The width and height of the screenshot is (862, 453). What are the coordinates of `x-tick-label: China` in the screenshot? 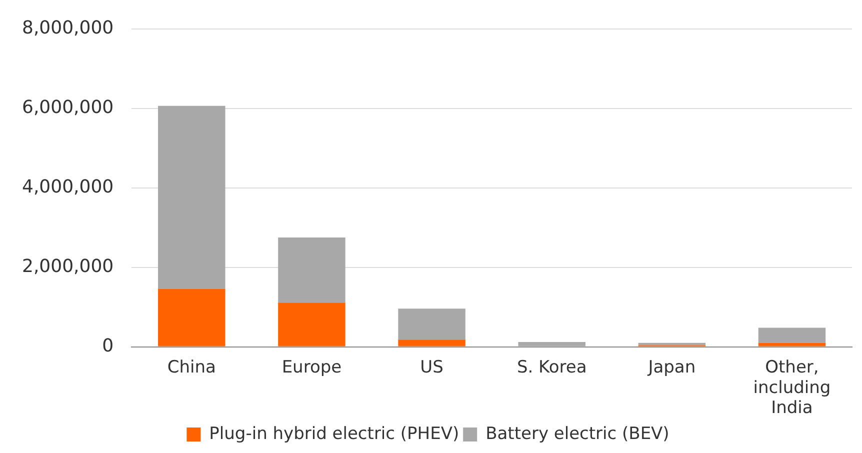 It's located at (191, 367).